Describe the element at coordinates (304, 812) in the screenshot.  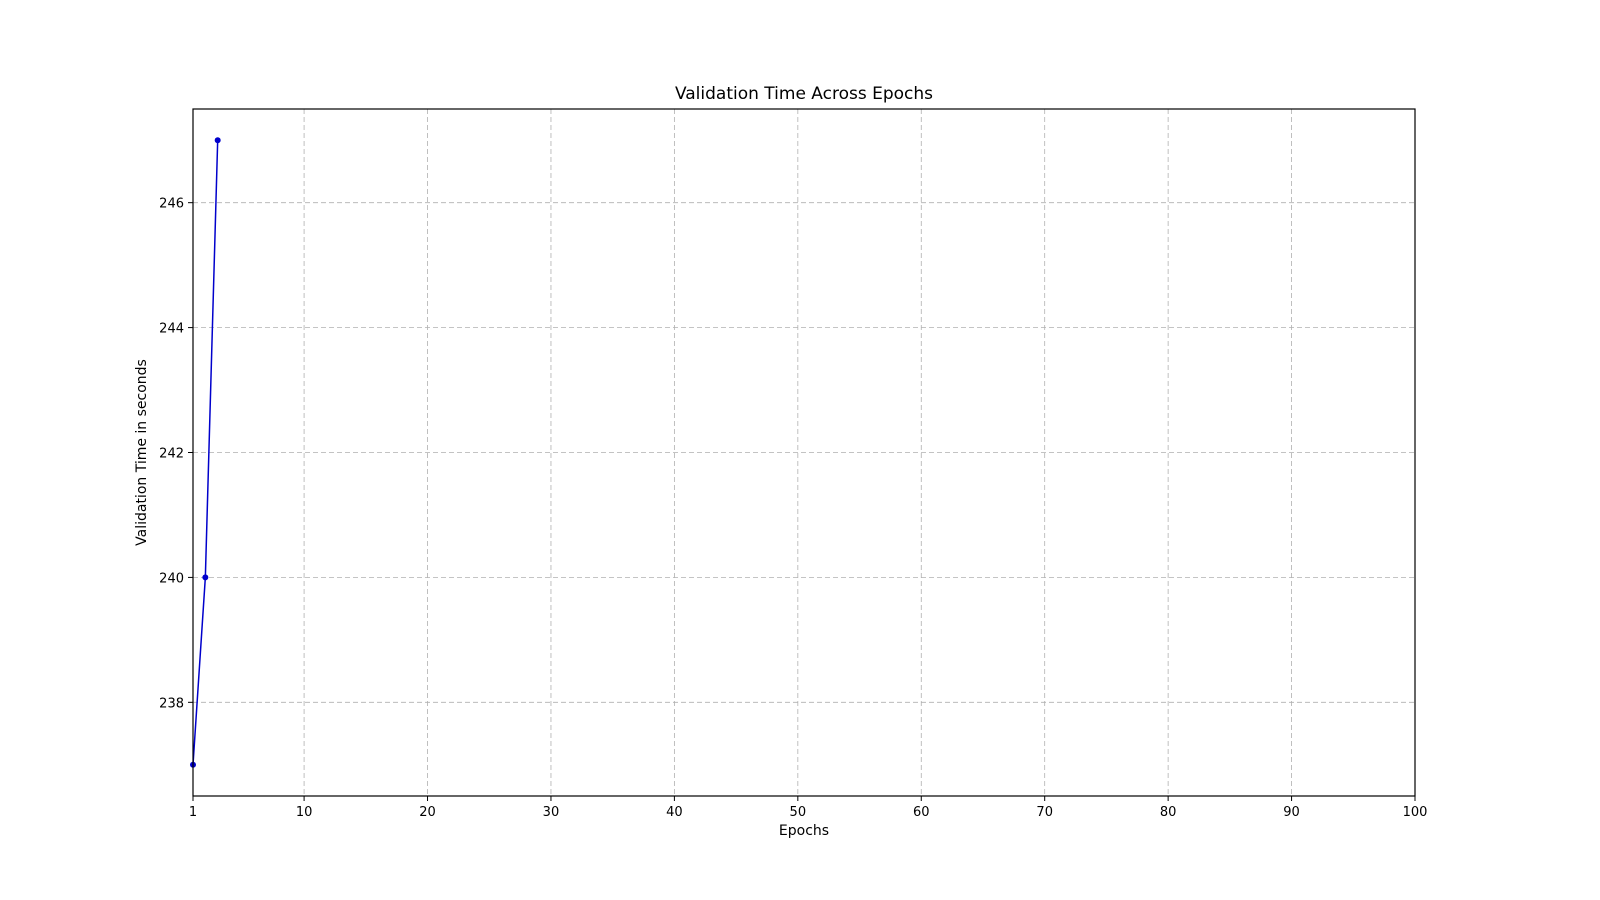
I see `x-tick-label: 10` at that location.